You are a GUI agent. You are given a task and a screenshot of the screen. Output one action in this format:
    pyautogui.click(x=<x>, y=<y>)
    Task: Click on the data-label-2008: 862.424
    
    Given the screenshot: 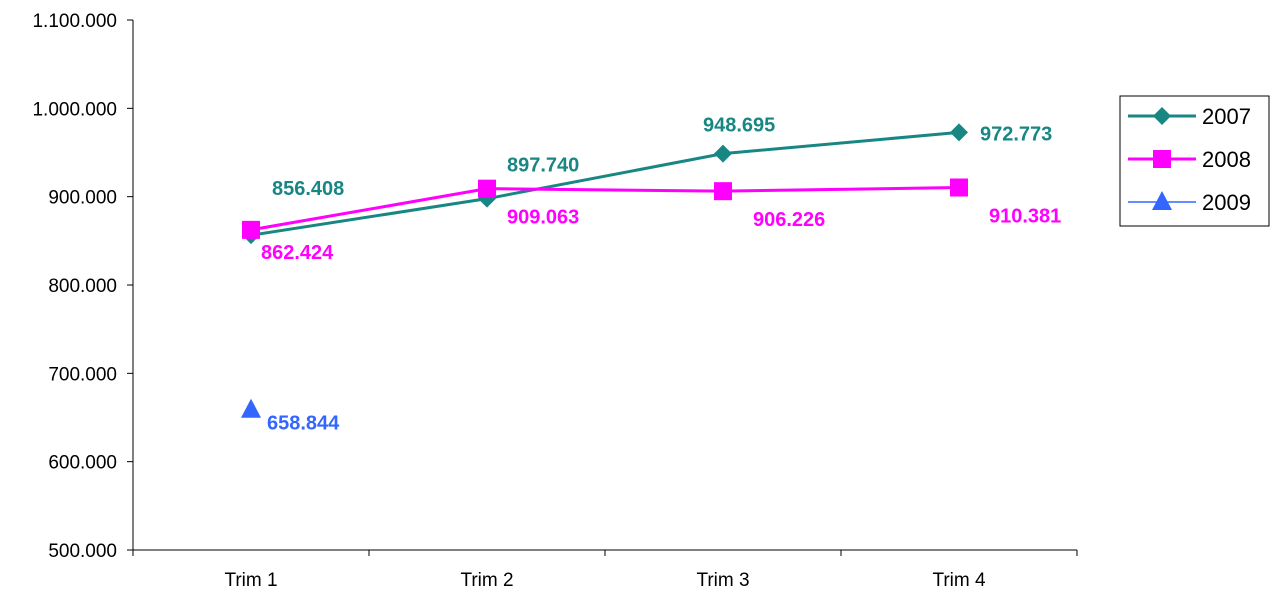 What is the action you would take?
    pyautogui.click(x=297, y=253)
    